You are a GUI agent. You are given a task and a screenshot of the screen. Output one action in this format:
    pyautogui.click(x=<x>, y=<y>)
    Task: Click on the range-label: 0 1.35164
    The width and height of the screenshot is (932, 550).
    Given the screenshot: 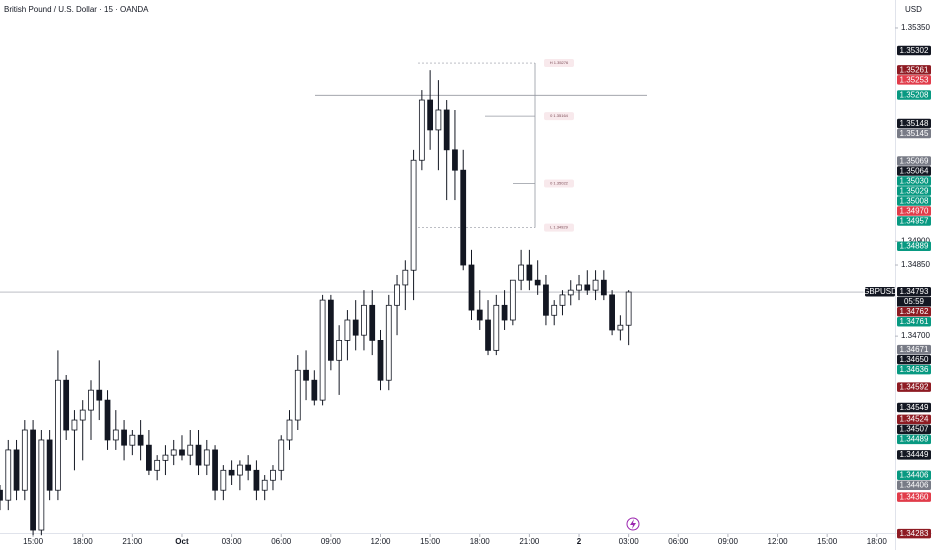 What is the action you would take?
    pyautogui.click(x=559, y=115)
    